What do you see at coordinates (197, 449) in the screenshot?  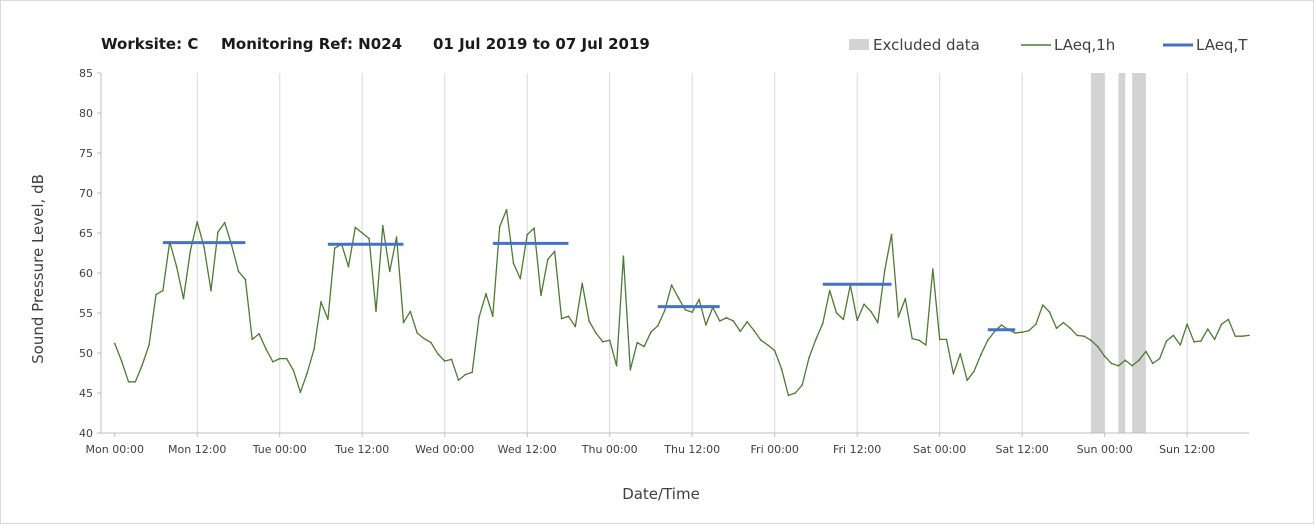 I see `x-tick-label-12: Mon 12:00` at bounding box center [197, 449].